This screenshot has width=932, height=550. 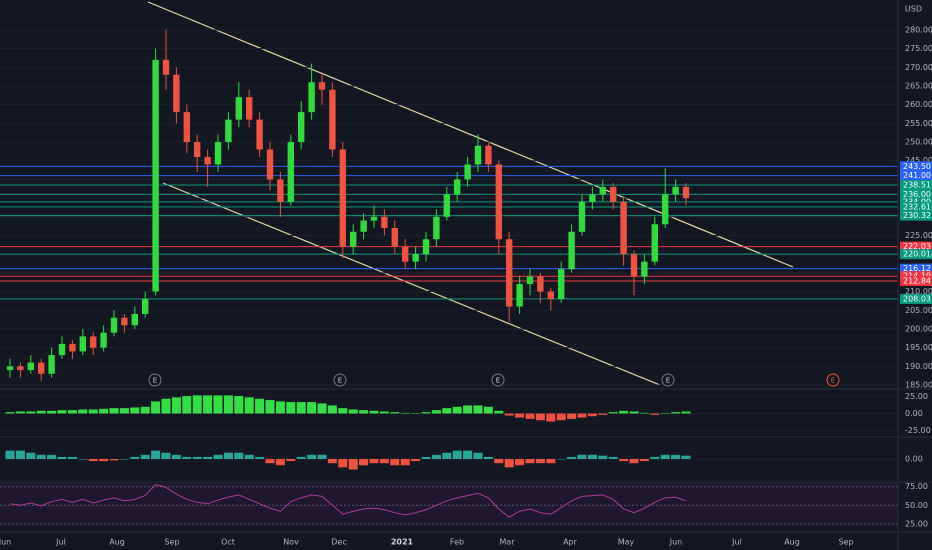 I want to click on level-label: 208.03, so click(x=917, y=298).